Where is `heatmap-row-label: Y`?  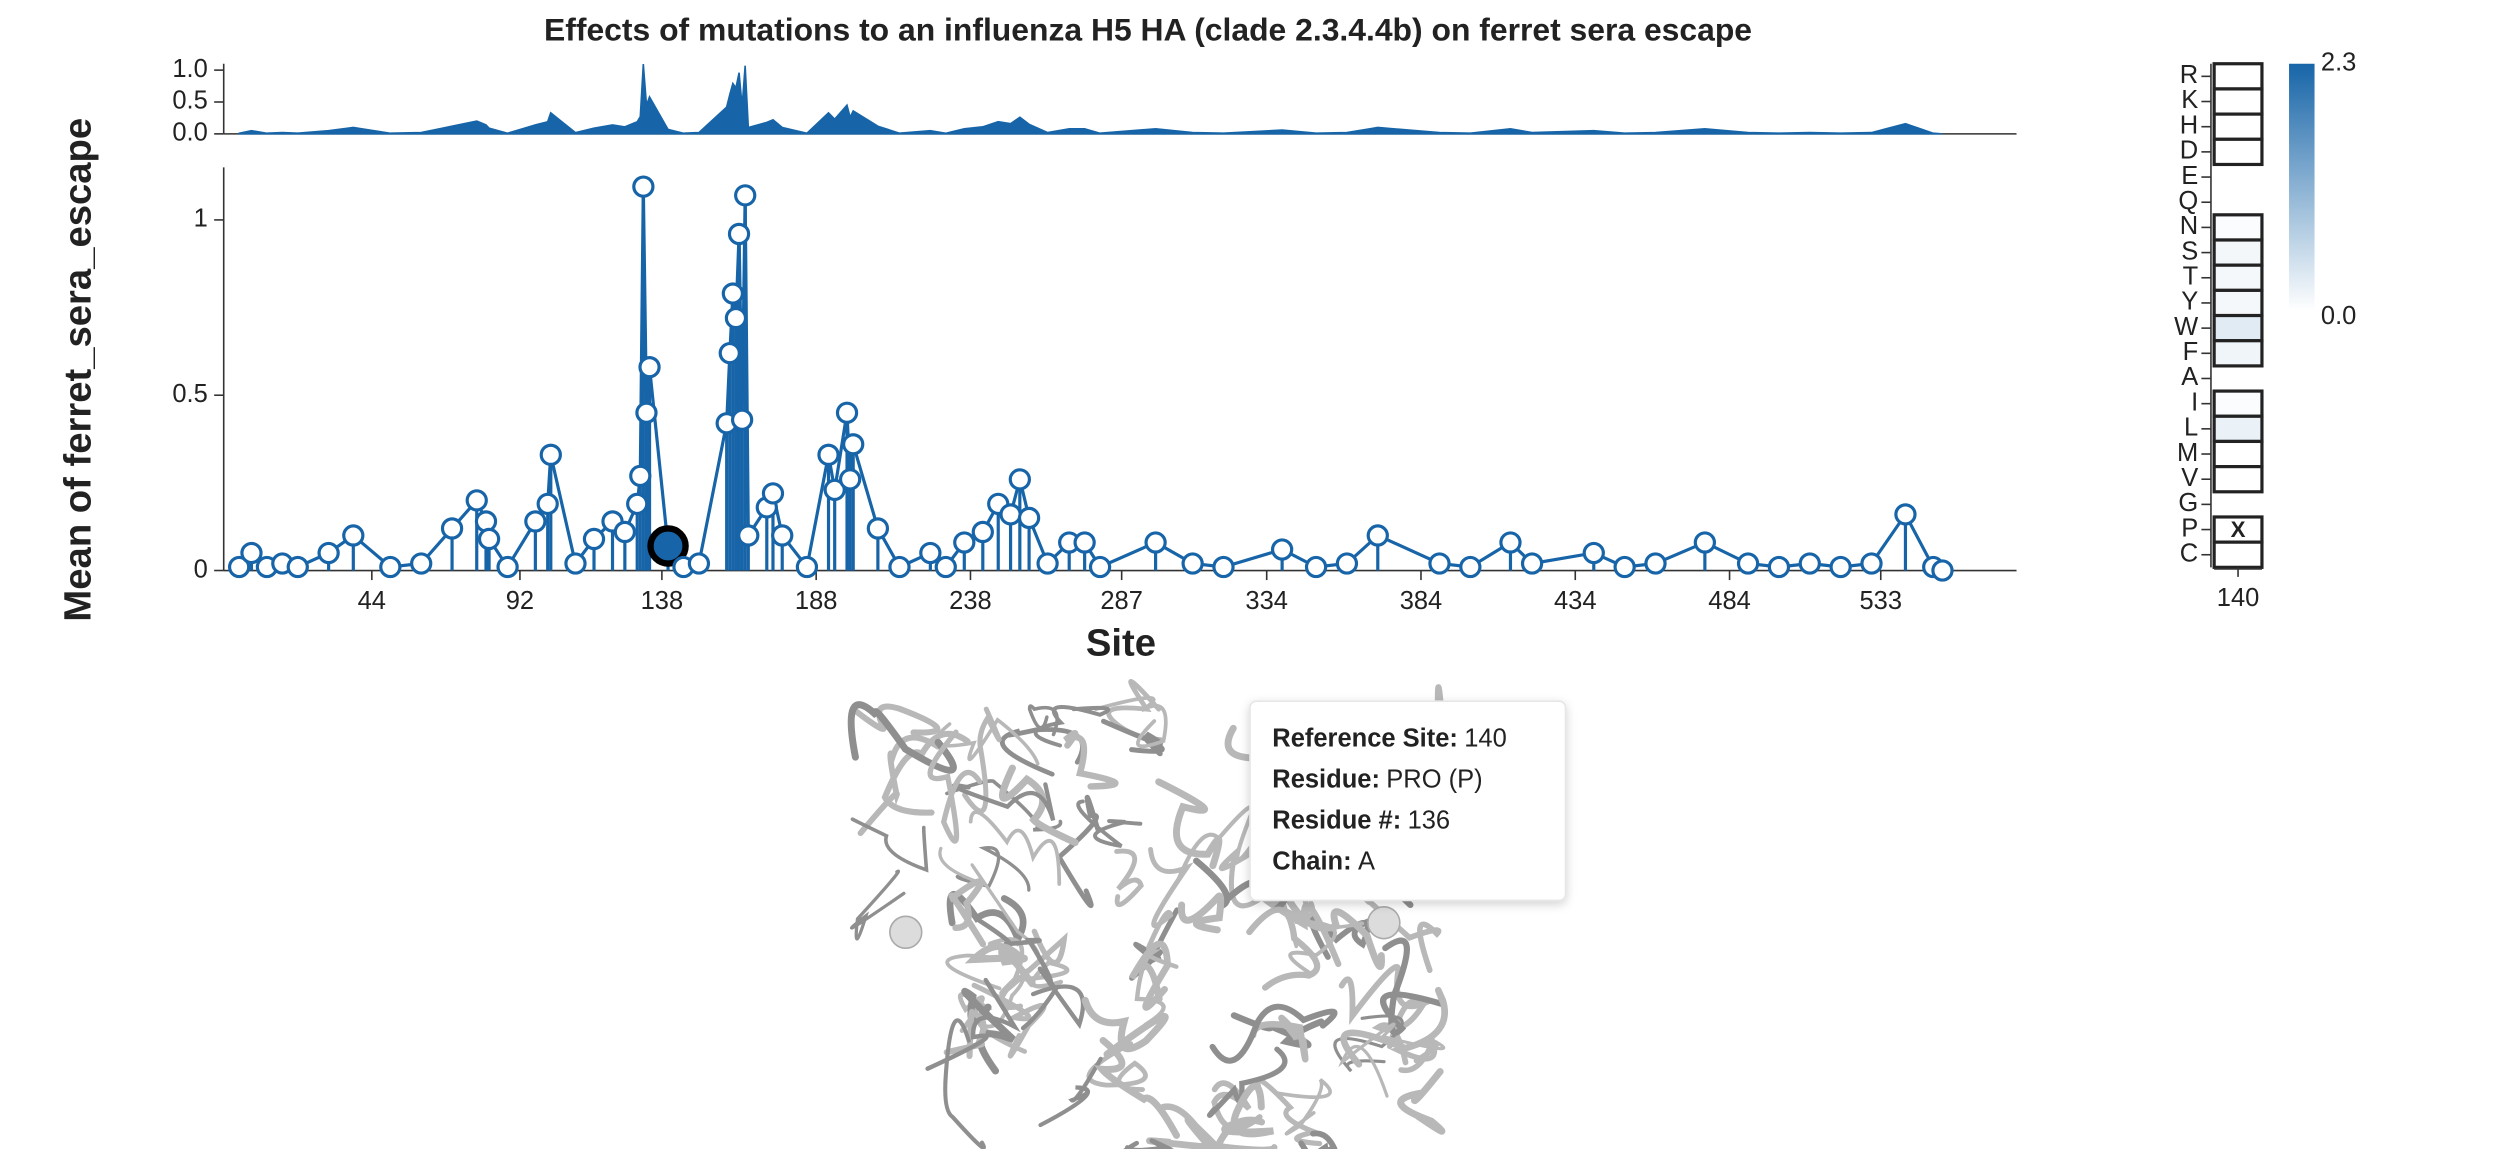 heatmap-row-label: Y is located at coordinates (2189, 302).